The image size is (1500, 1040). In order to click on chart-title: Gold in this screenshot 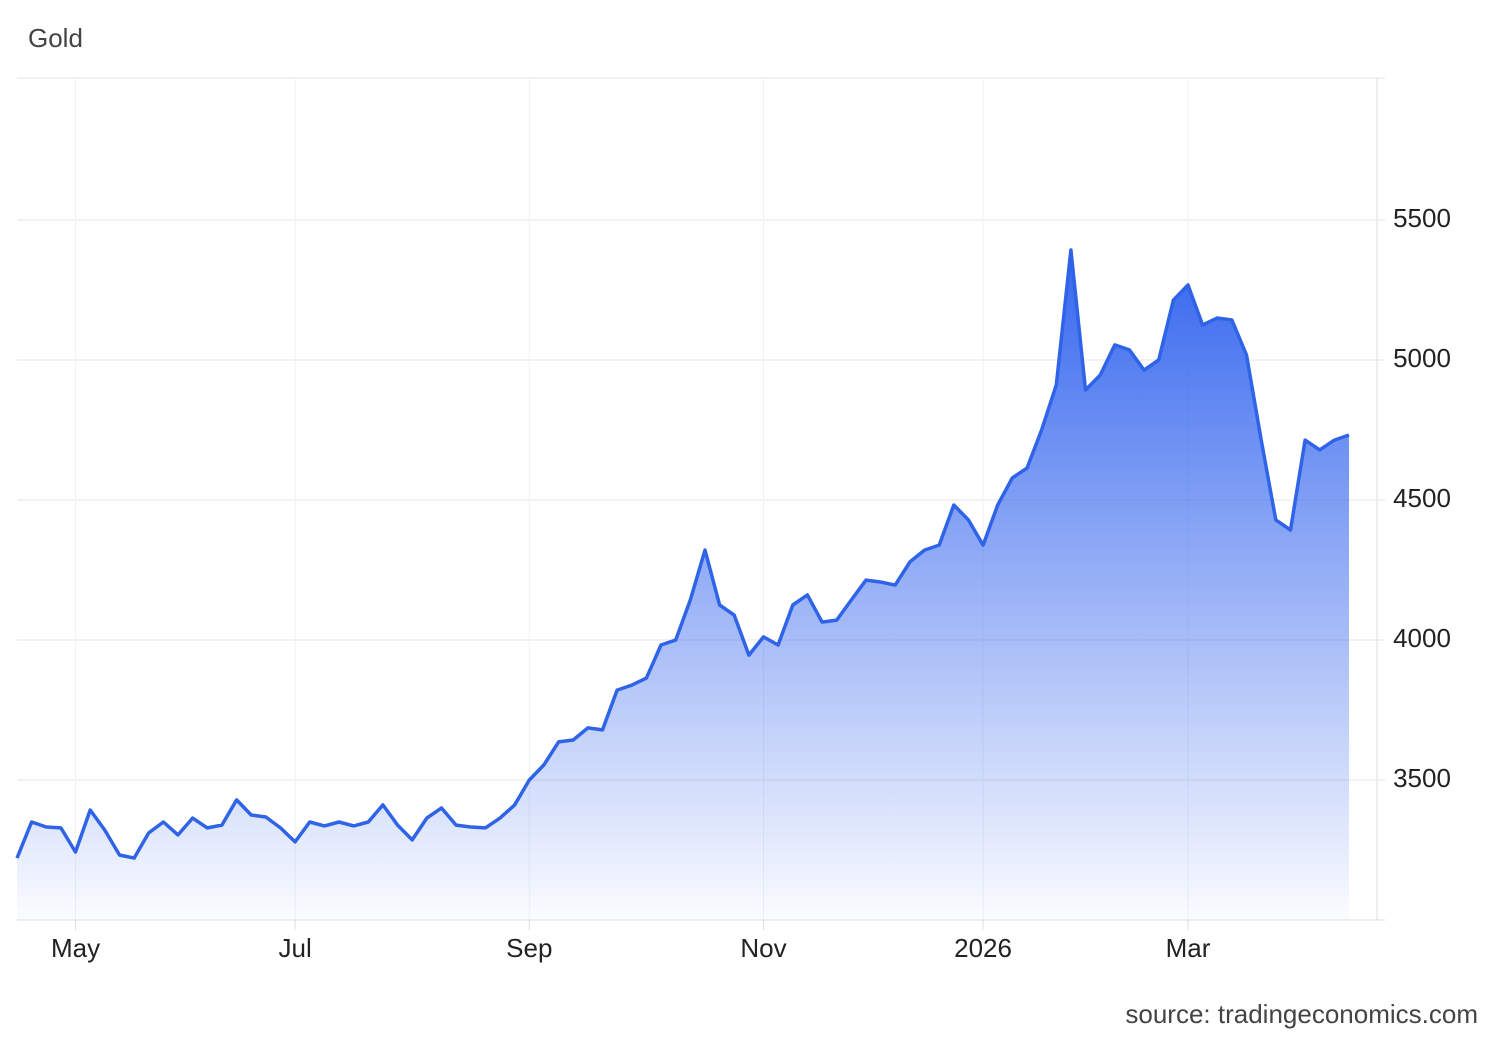, I will do `click(55, 38)`.